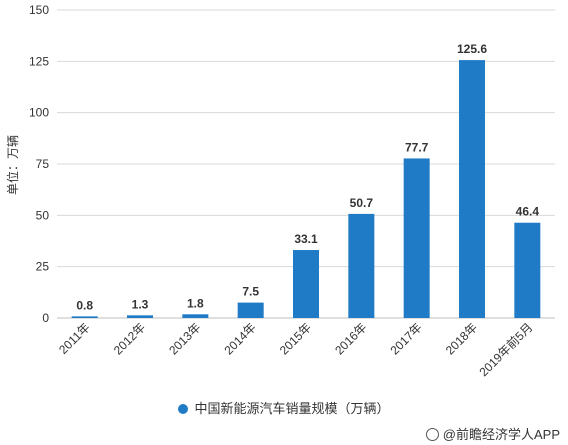 The height and width of the screenshot is (445, 568). I want to click on legend: 中国新能源汽车销量规模（万辆）, so click(284, 407).